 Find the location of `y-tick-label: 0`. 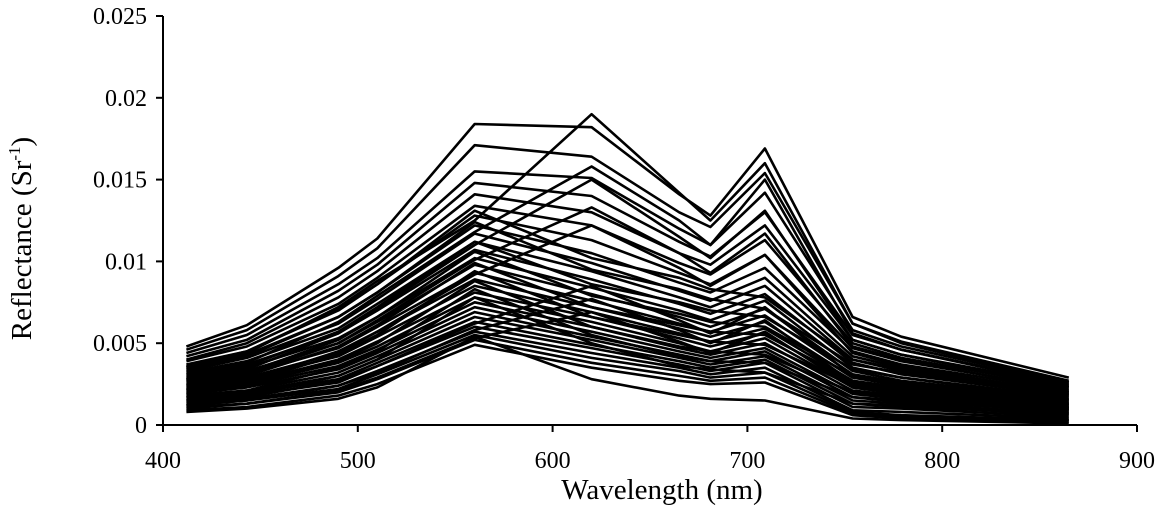

y-tick-label: 0 is located at coordinates (141, 426).